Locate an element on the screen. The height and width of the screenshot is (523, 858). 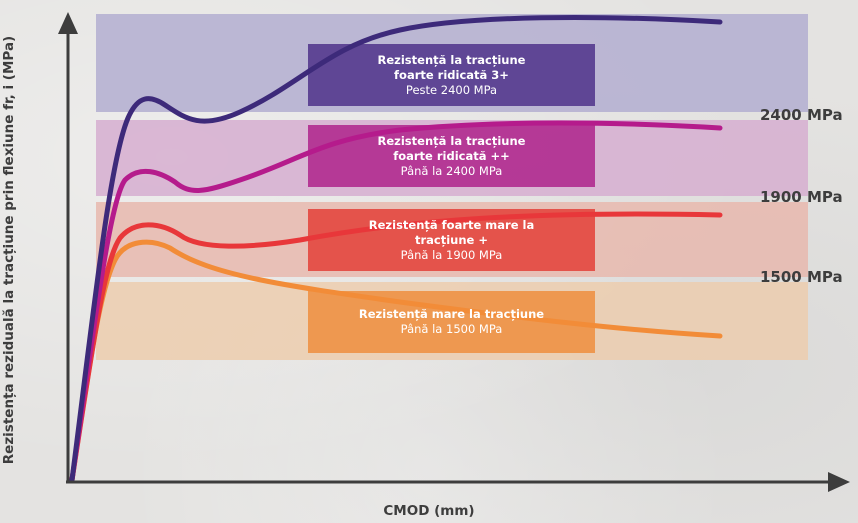
y-axis-arrow-icon is located at coordinates (68, 23).